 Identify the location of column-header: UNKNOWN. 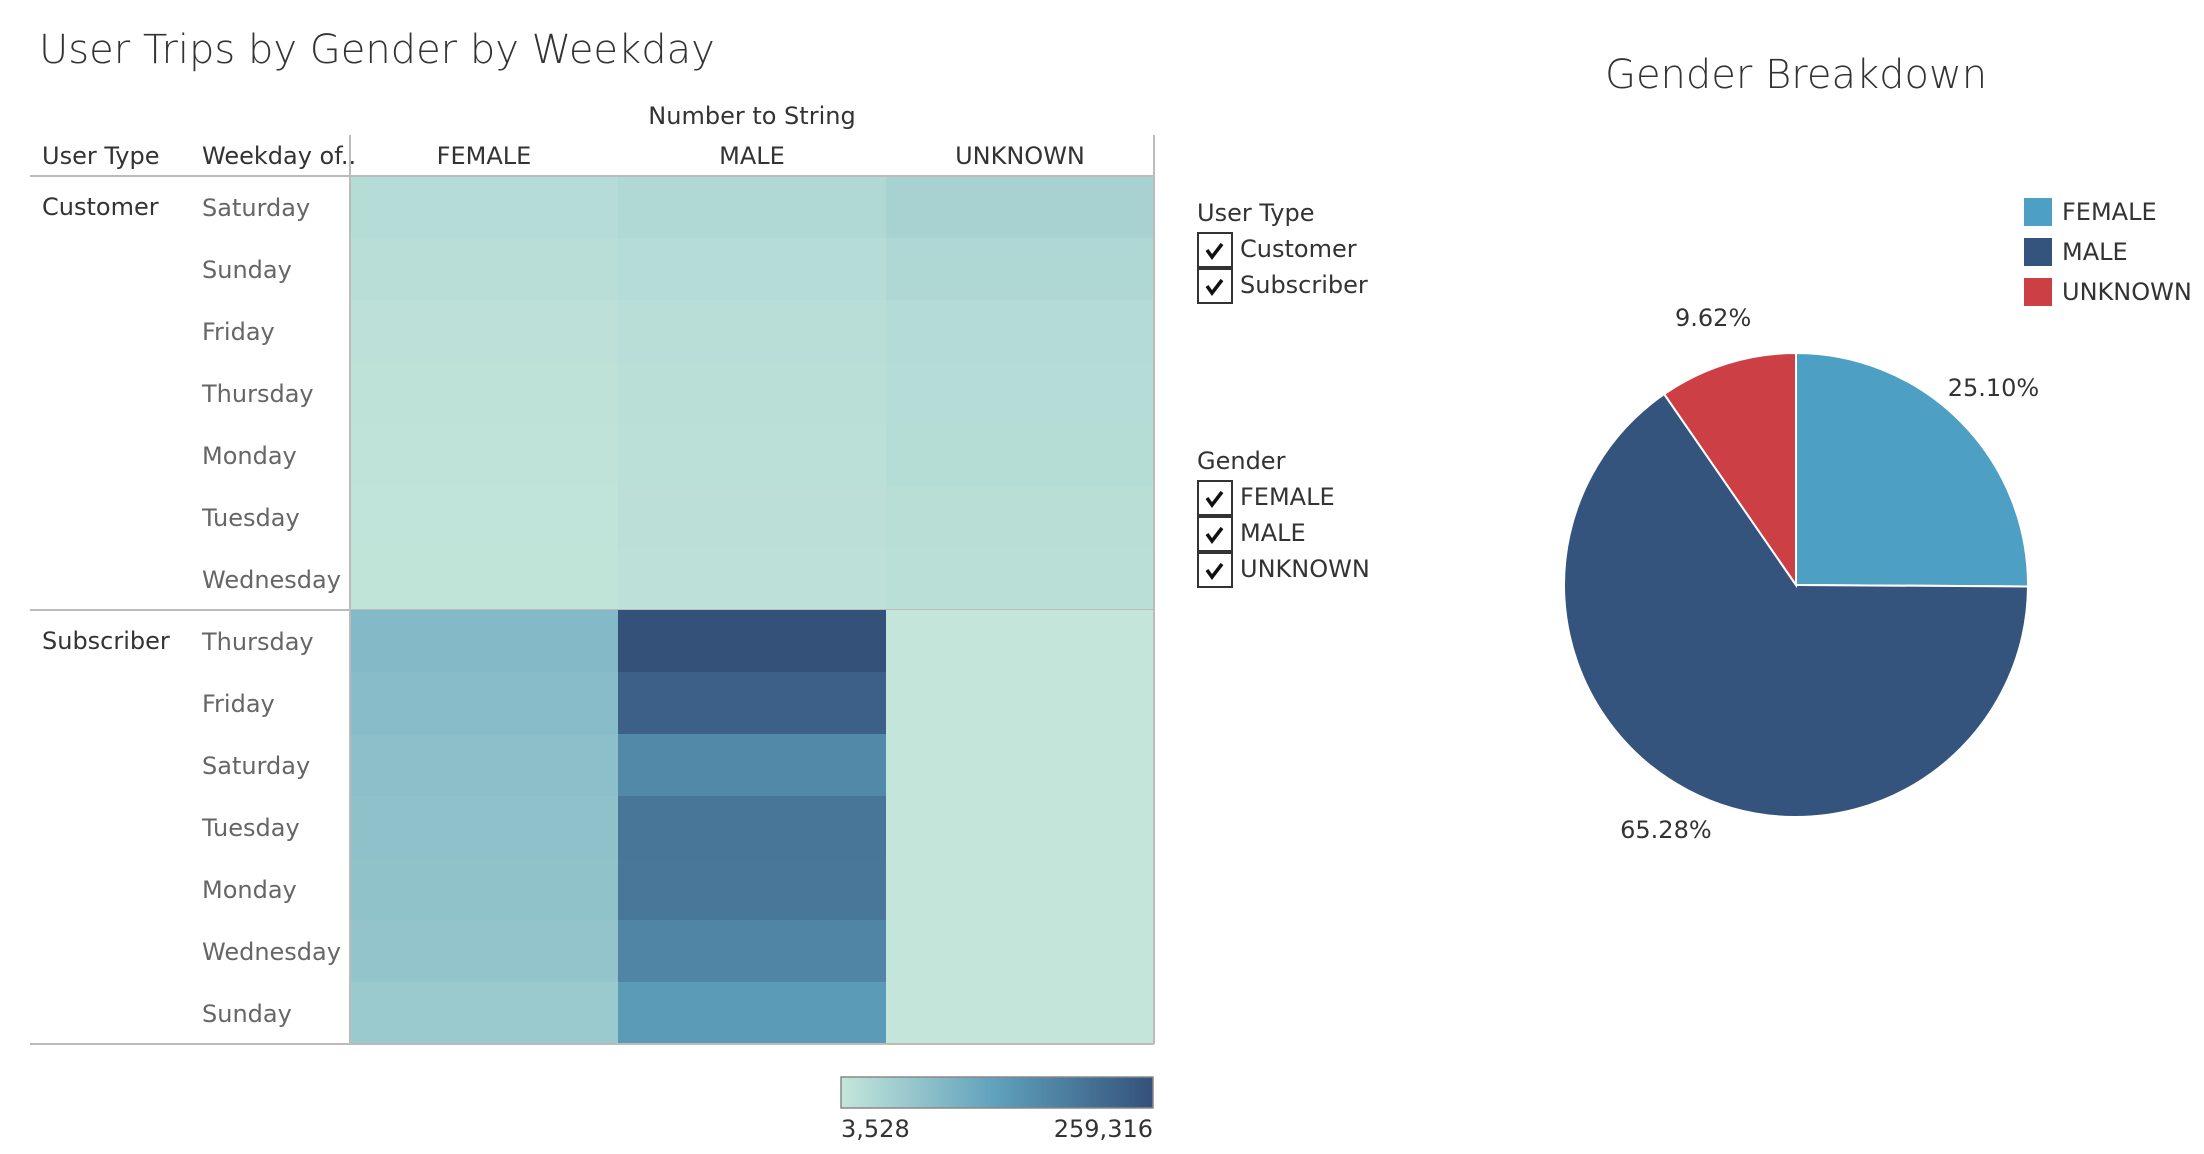
(1020, 156).